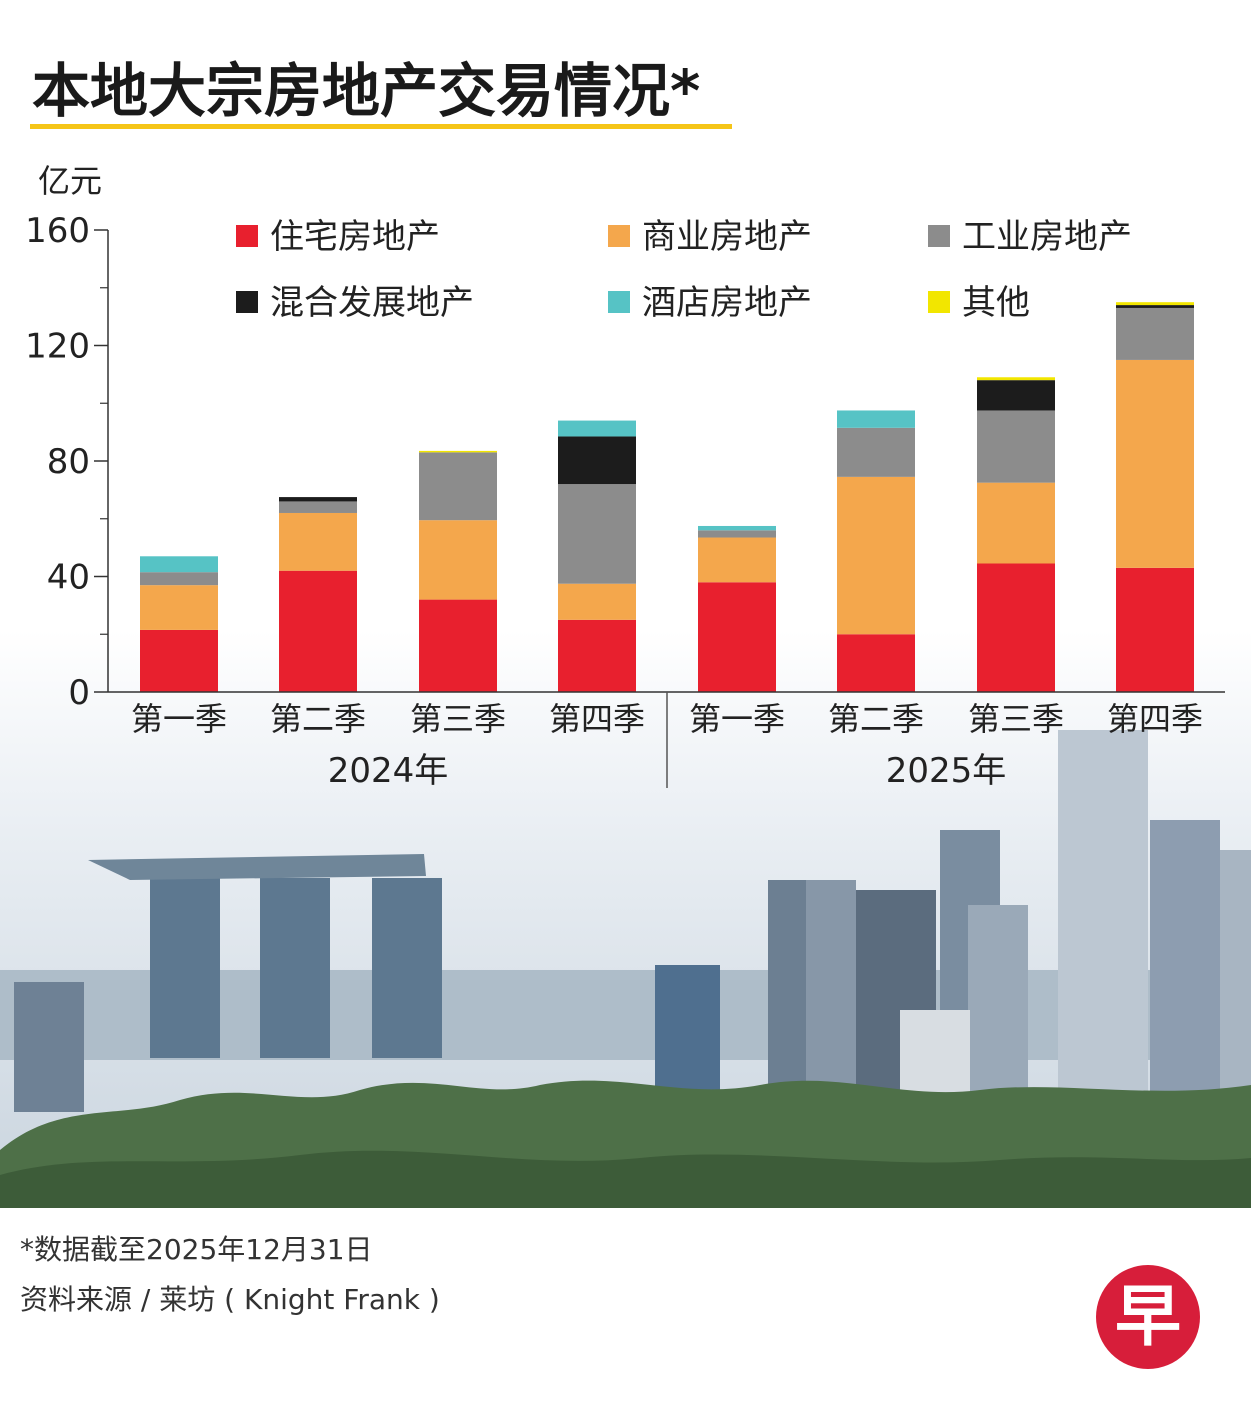 This screenshot has height=1410, width=1251. Describe the element at coordinates (946, 771) in the screenshot. I see `year-group-label: 2025年` at that location.